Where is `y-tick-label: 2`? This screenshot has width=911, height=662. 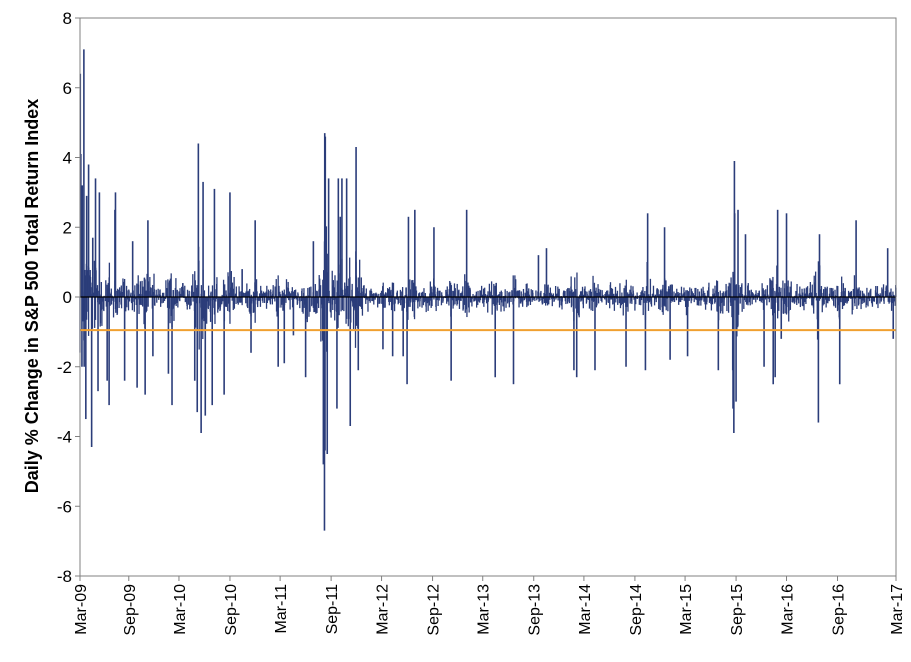
y-tick-label: 2 is located at coordinates (67, 227).